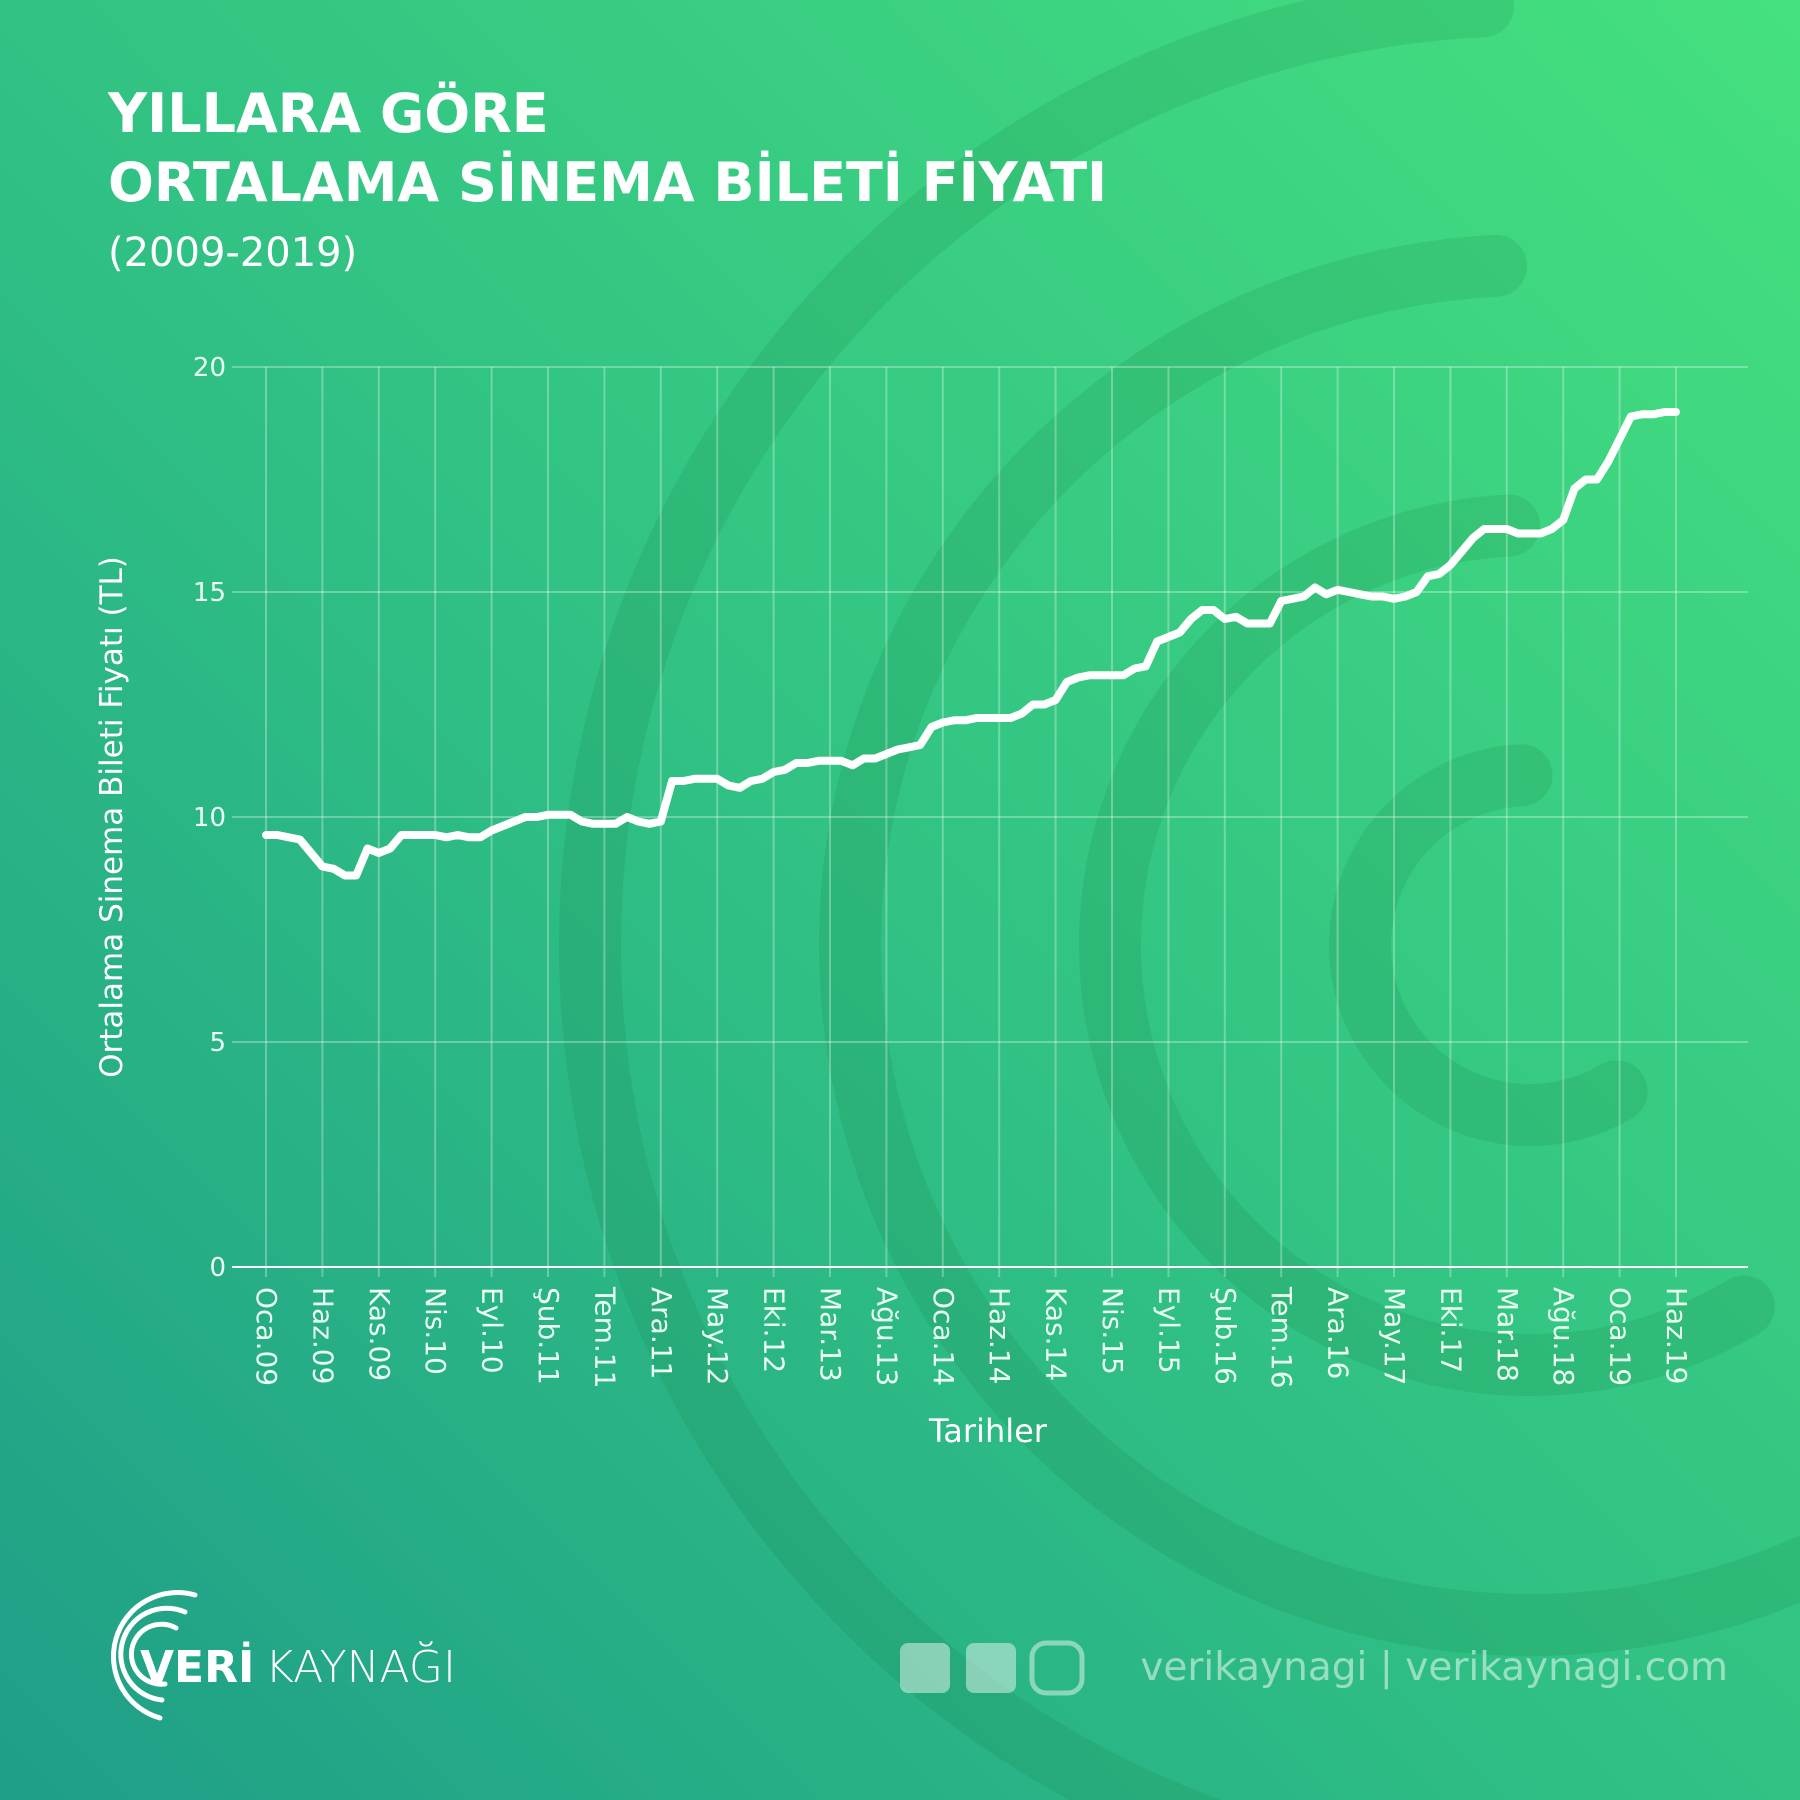 The height and width of the screenshot is (1800, 1800). I want to click on x-tick-label: Nis.15, so click(1112, 1331).